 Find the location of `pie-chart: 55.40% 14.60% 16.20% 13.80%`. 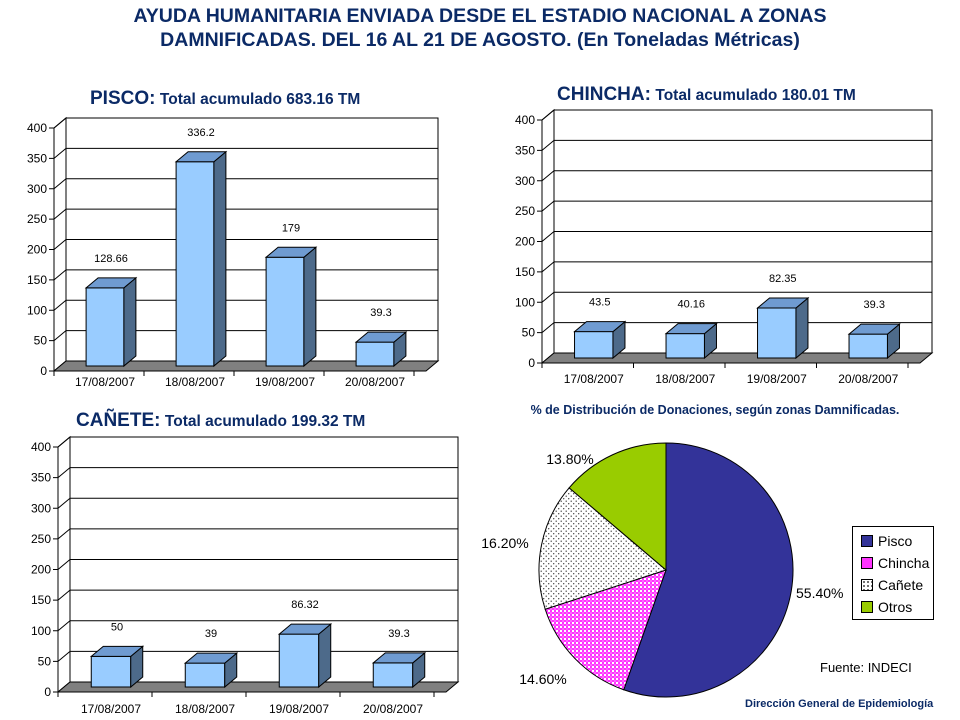

pie-chart: 55.40% 14.60% 16.20% 13.80% is located at coordinates (662, 570).